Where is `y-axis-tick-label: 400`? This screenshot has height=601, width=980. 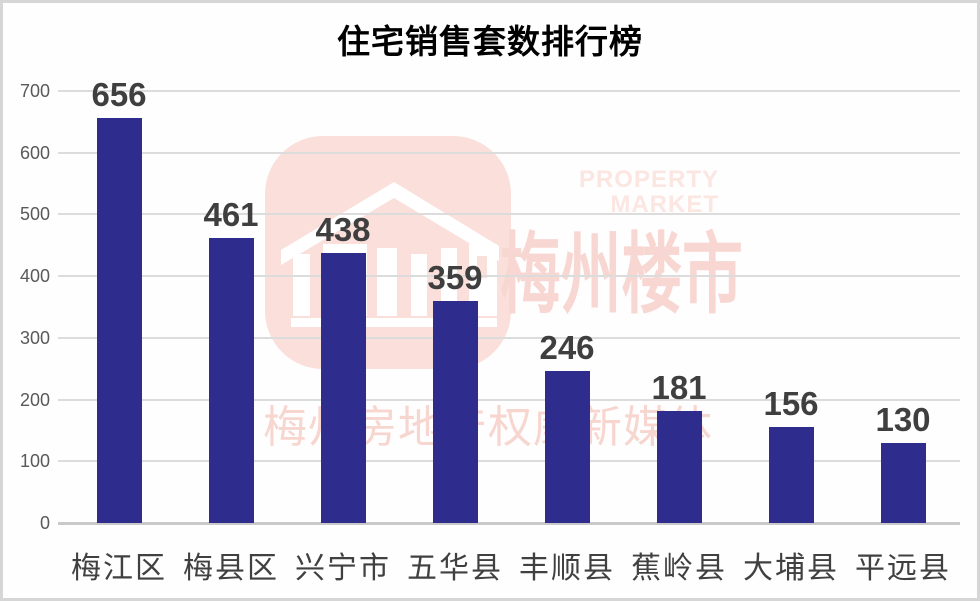
y-axis-tick-label: 400 is located at coordinates (34, 276).